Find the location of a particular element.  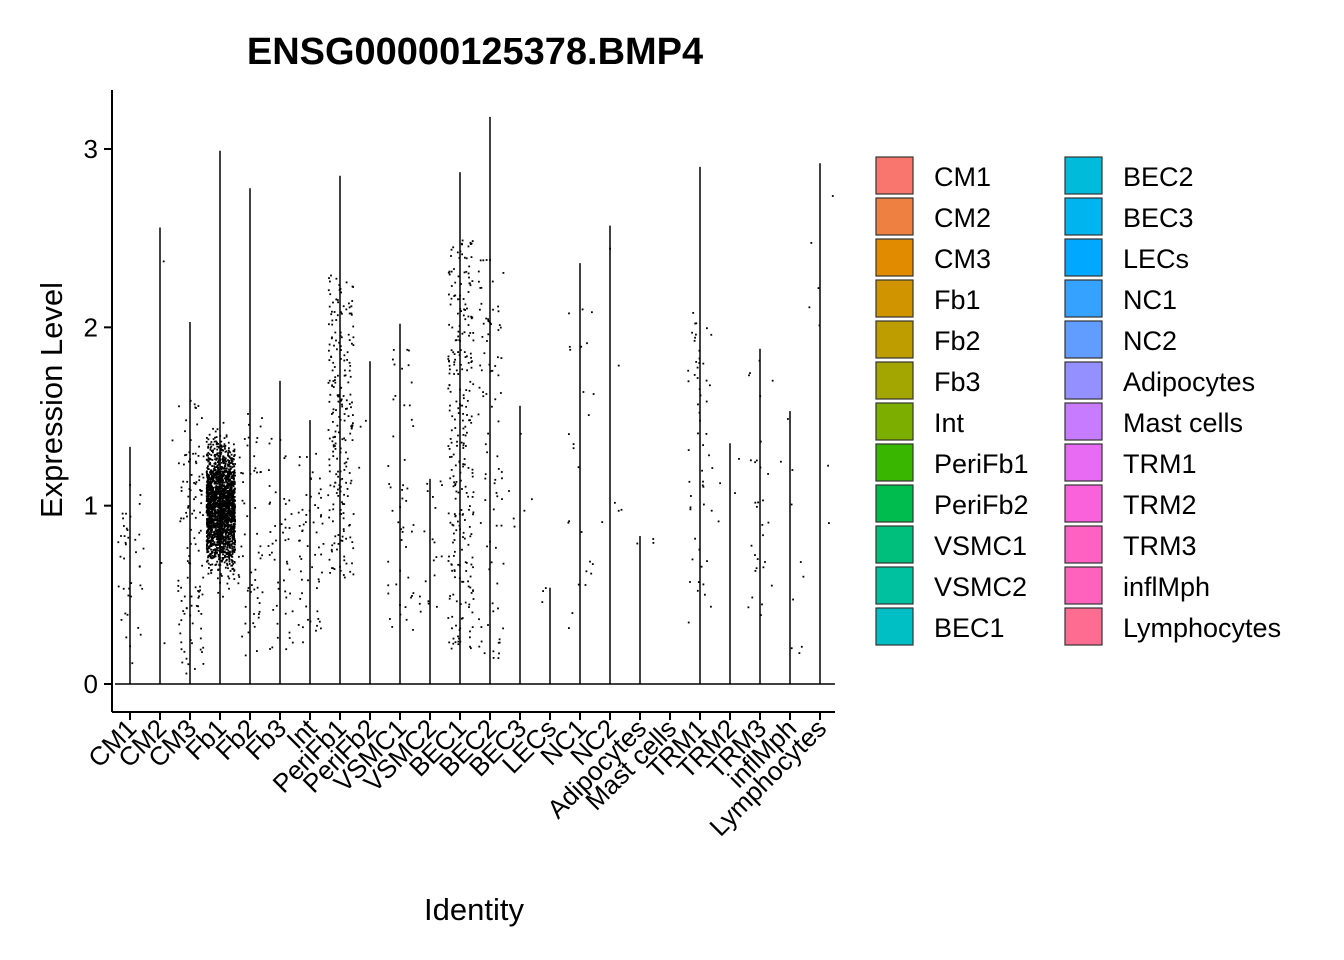

legend-item-vsmc2: VSMC2 is located at coordinates (951, 585).